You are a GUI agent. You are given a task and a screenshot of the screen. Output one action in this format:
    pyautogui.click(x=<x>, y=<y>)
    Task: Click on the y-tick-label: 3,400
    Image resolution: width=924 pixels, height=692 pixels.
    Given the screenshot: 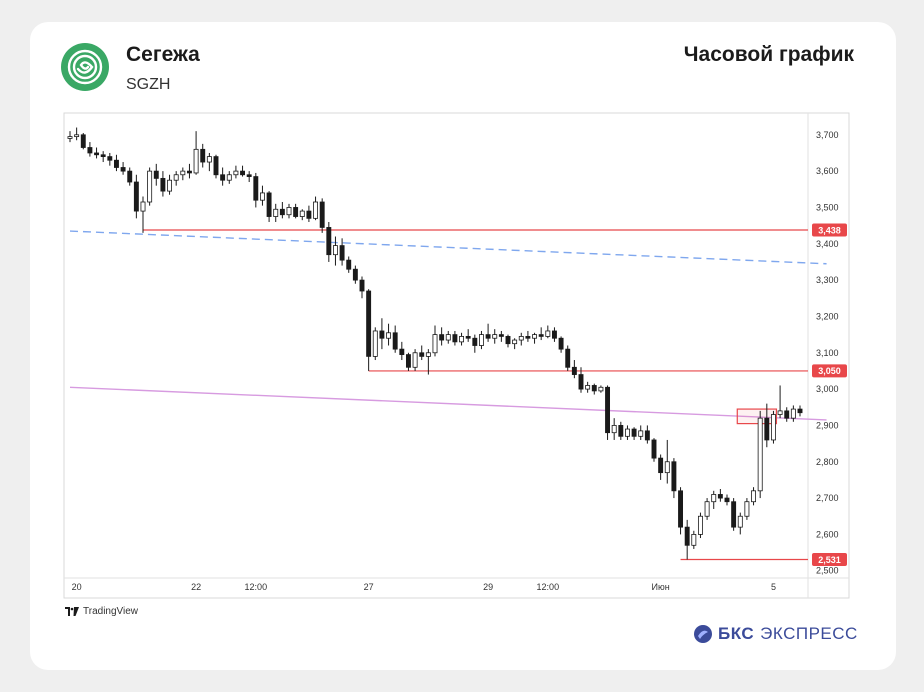 What is the action you would take?
    pyautogui.click(x=827, y=244)
    